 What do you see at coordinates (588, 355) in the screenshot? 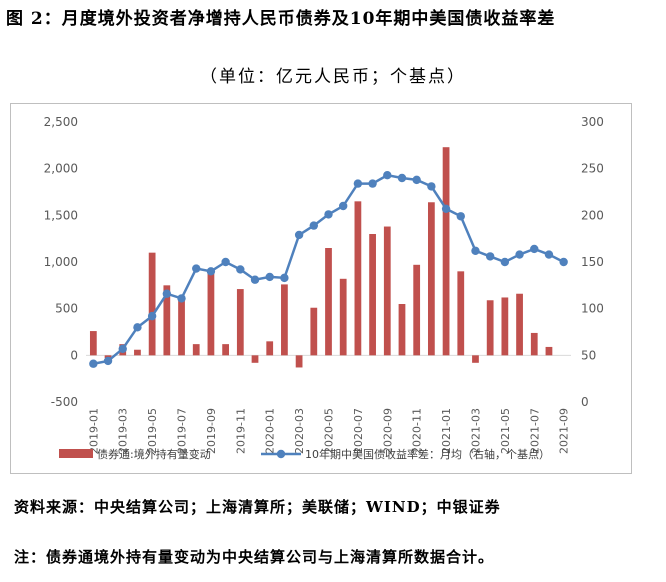
I see `right-tick-label: 50` at bounding box center [588, 355].